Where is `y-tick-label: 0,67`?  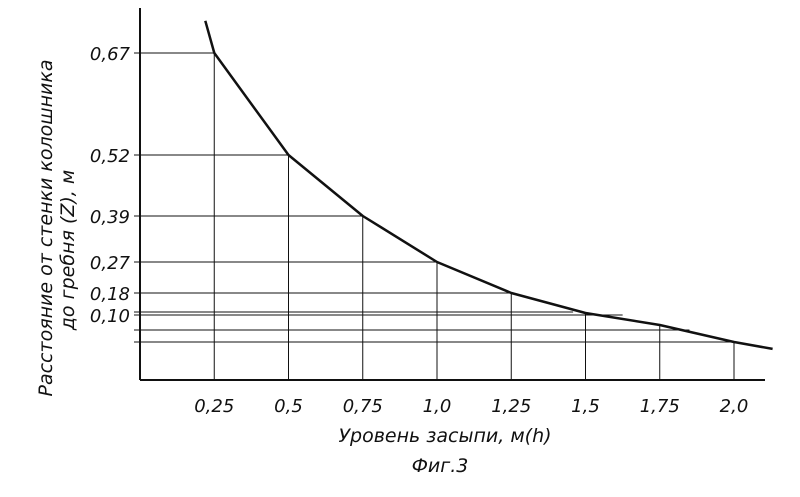
y-tick-label: 0,67 is located at coordinates (110, 54).